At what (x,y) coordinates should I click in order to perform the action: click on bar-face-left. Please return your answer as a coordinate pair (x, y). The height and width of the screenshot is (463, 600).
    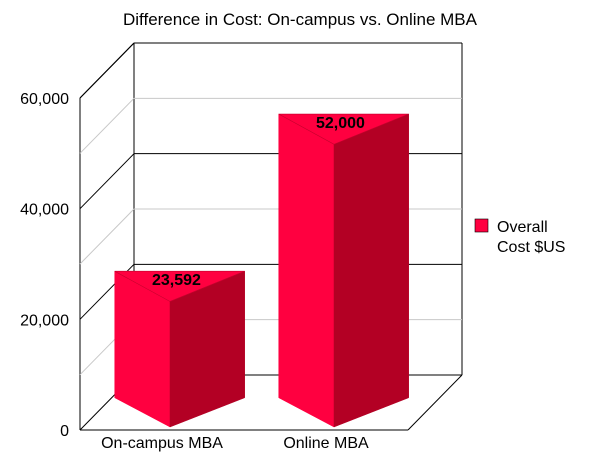
    Looking at the image, I should click on (306, 270).